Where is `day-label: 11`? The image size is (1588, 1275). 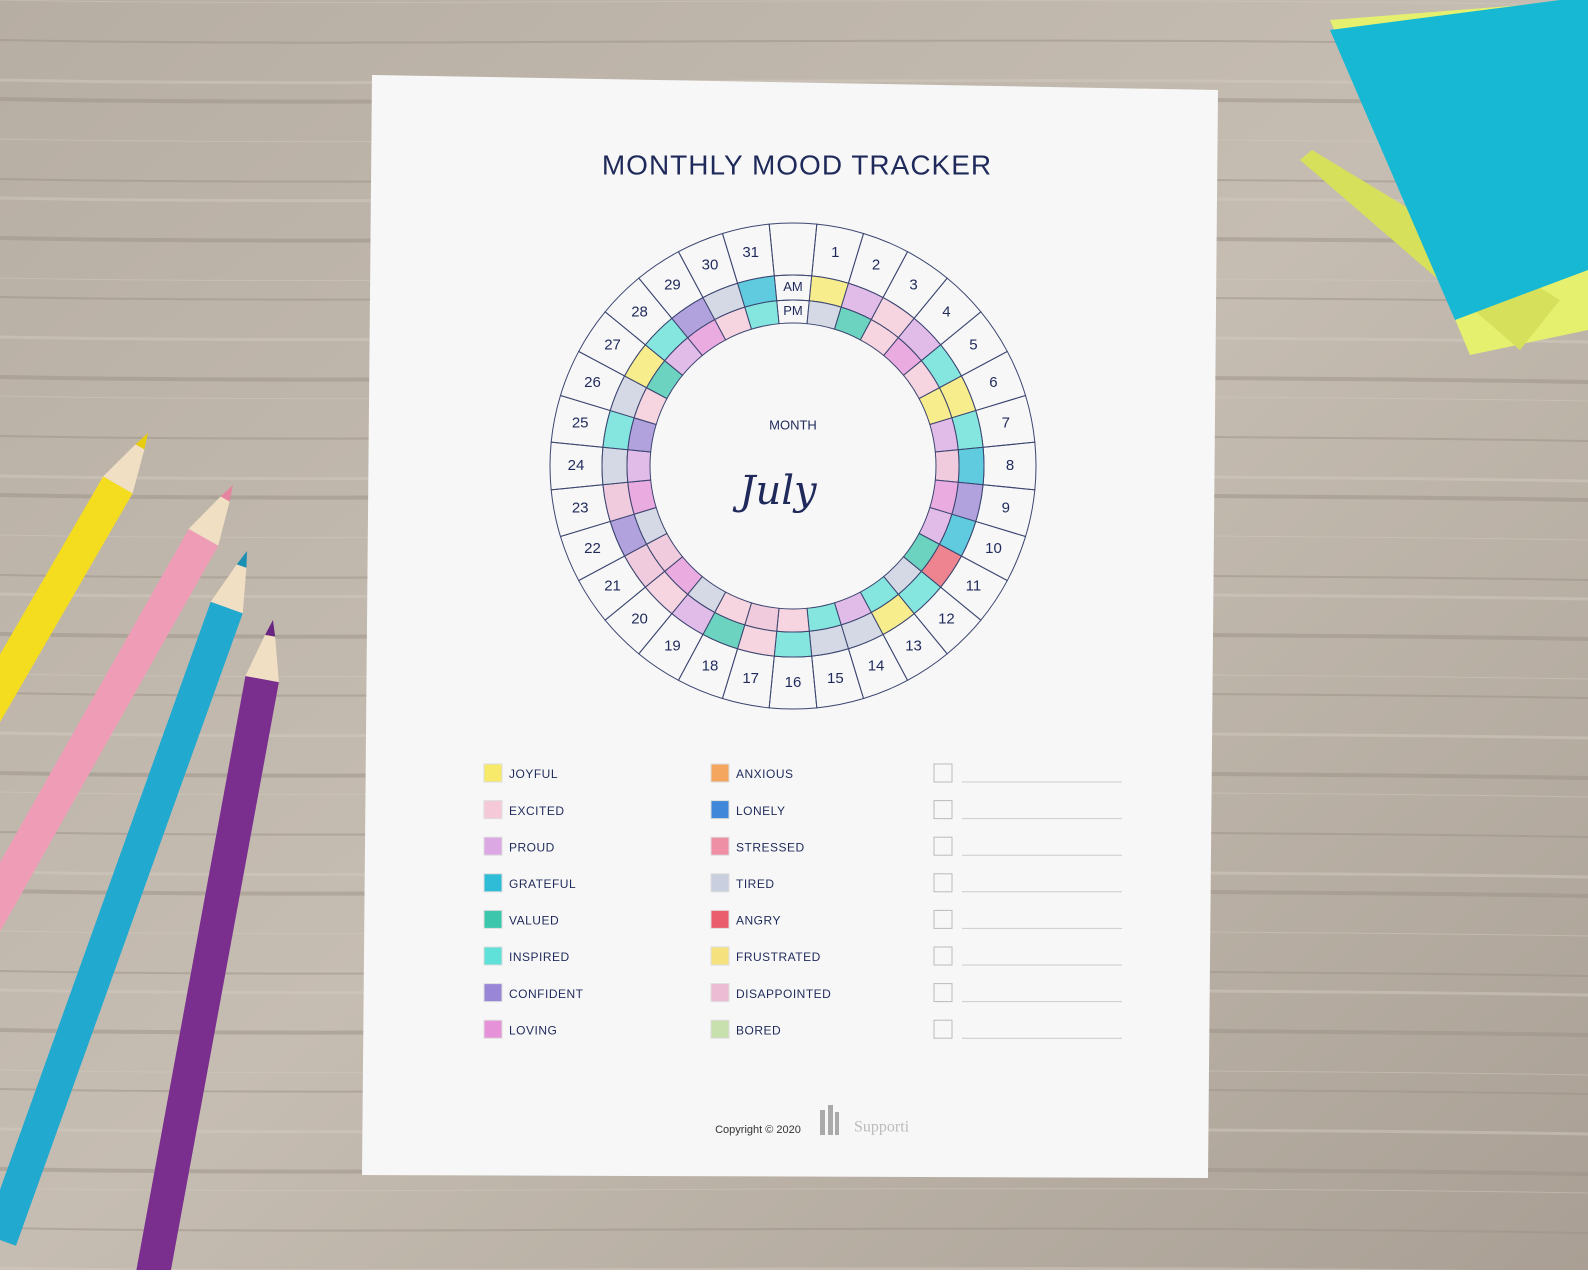 day-label: 11 is located at coordinates (974, 586).